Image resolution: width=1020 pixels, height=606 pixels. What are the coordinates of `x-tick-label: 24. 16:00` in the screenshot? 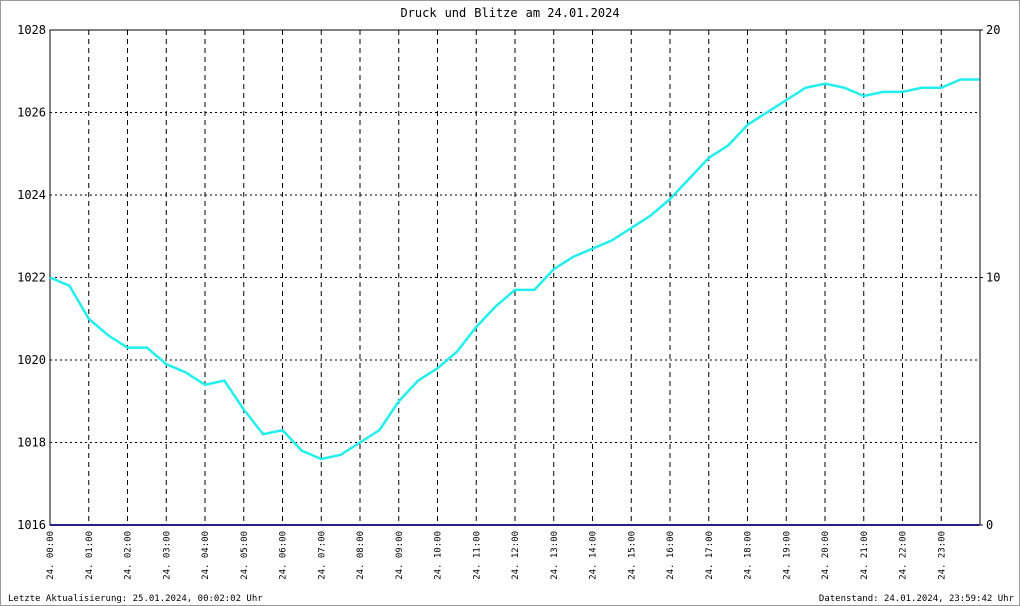 It's located at (671, 555).